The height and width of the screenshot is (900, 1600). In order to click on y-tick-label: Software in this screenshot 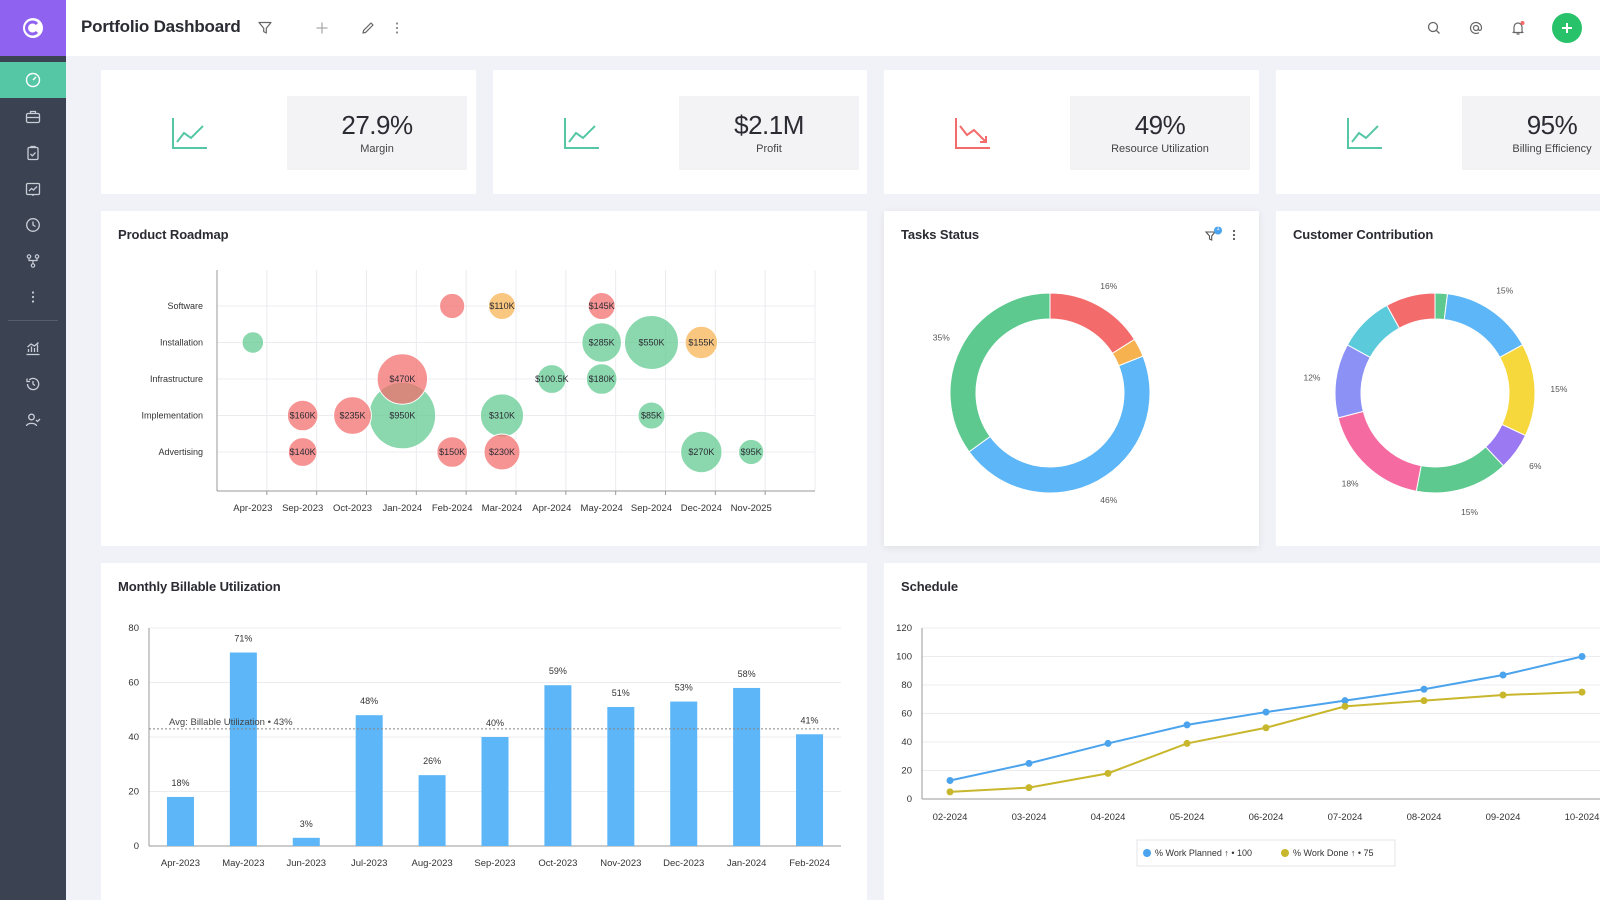, I will do `click(185, 306)`.